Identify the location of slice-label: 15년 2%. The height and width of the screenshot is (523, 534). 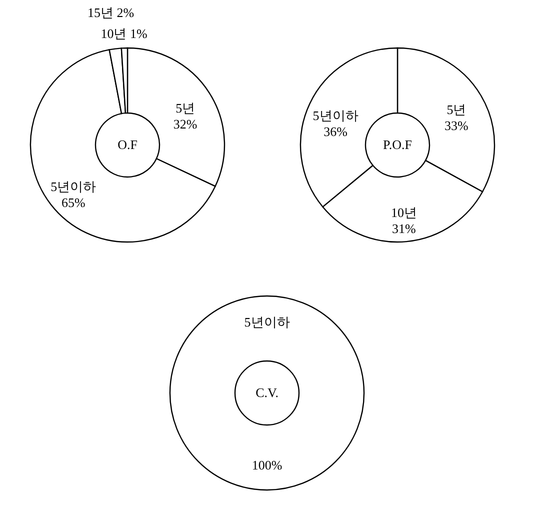
(111, 12).